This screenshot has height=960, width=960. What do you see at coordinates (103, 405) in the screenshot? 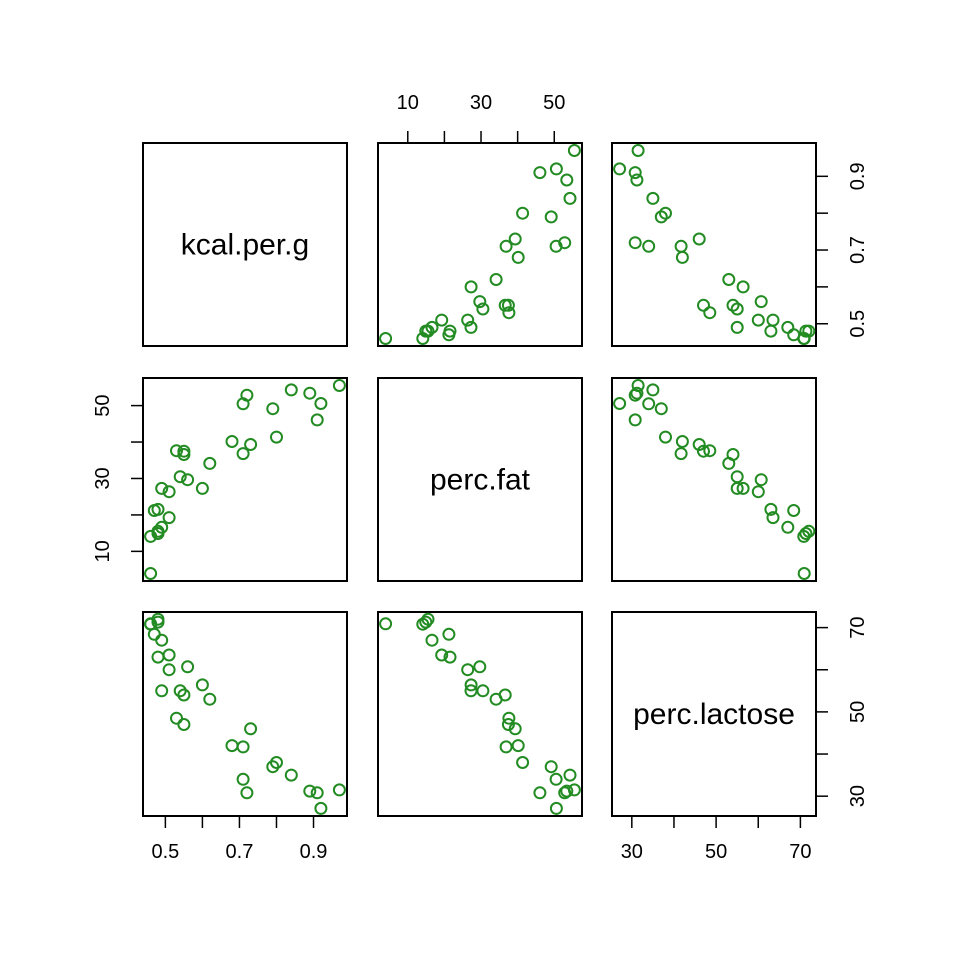
I see `tick-label-perc.fat: 50` at bounding box center [103, 405].